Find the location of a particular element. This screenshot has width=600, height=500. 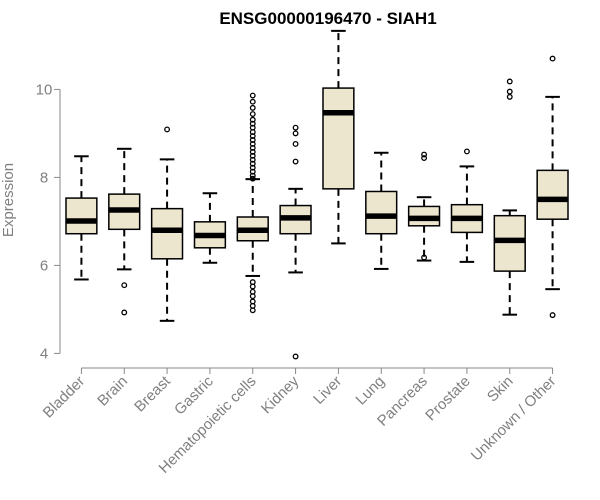

x-tick-label: Breast is located at coordinates (152, 393).